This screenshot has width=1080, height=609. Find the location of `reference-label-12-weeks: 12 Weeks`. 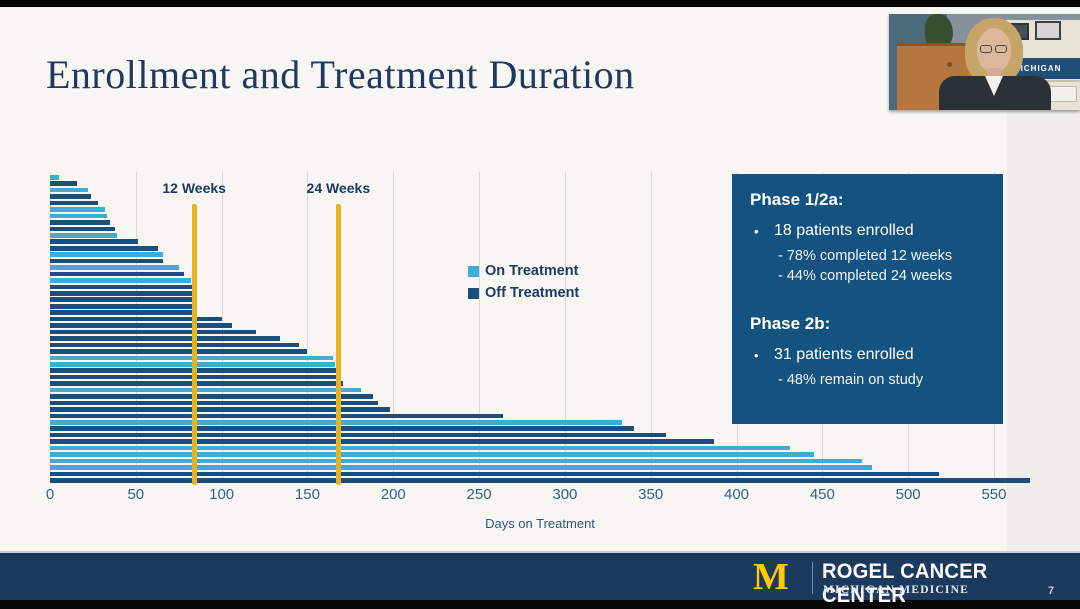

reference-label-12-weeks: 12 Weeks is located at coordinates (194, 188).